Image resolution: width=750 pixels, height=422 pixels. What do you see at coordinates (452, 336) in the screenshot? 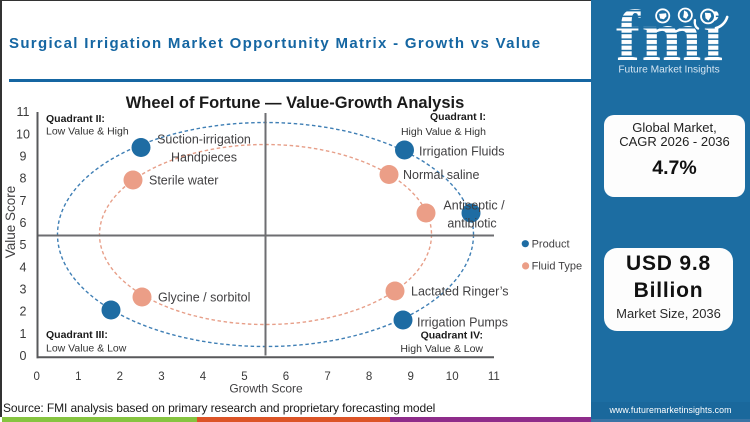
I see `svg-text: Quadrant IV:` at bounding box center [452, 336].